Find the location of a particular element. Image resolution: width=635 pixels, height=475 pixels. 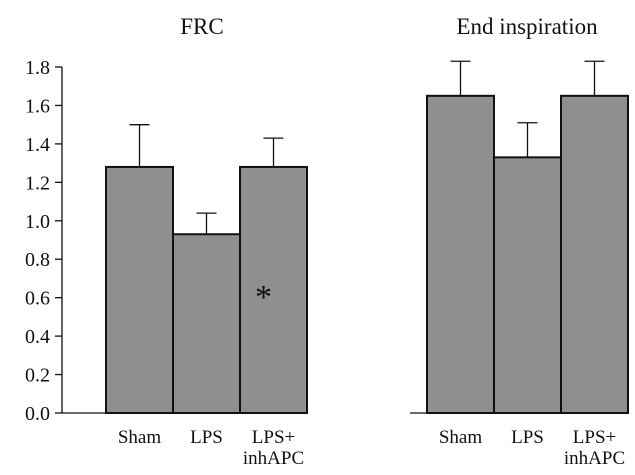

panel-2-category-label-3: LPS+ is located at coordinates (594, 437).